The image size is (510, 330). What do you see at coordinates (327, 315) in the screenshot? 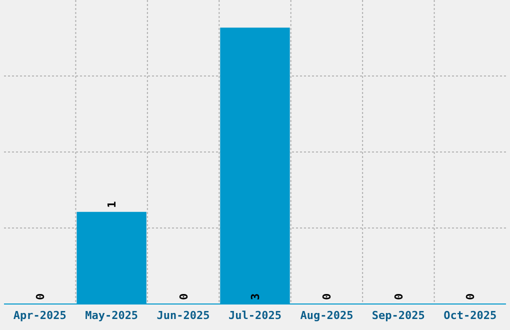
I see `x-tick-label: Aug-2025` at bounding box center [327, 315].